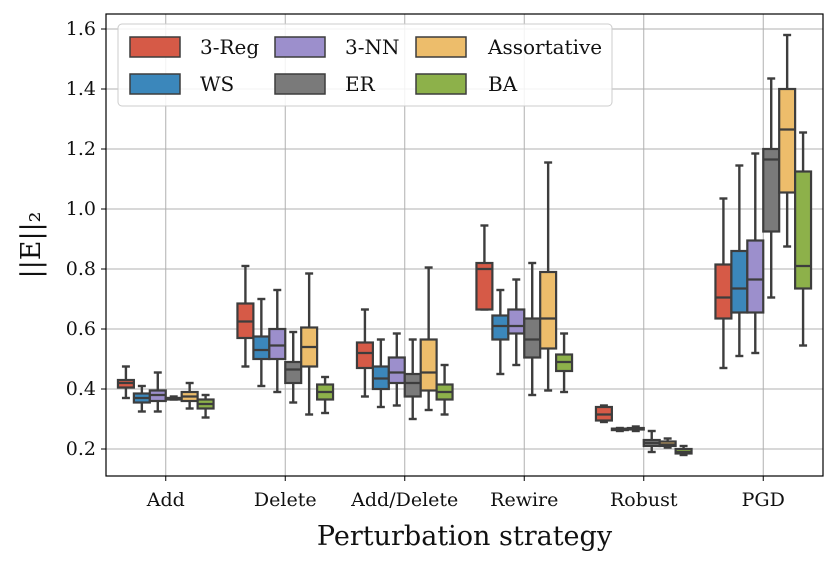  I want to click on legend-frame, so click(365, 65).